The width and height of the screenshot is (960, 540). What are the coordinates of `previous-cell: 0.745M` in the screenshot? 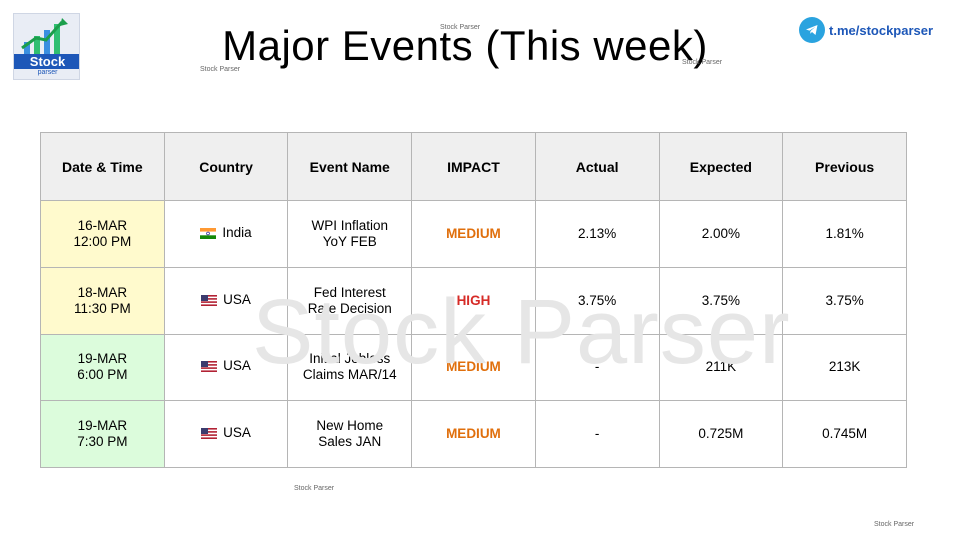 It's located at (844, 434).